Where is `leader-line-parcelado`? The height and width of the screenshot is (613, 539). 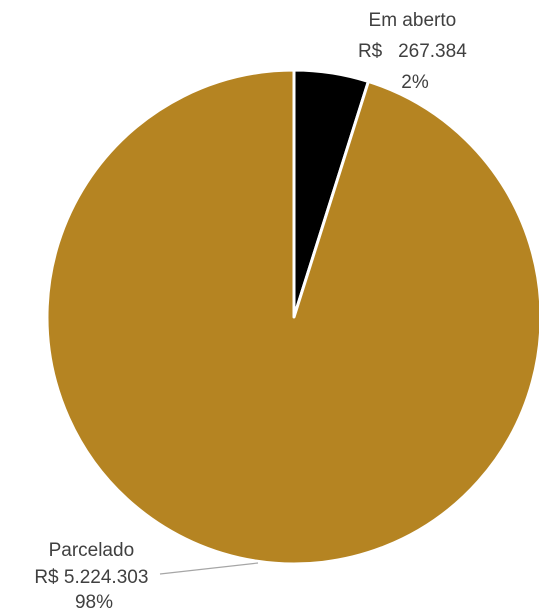
leader-line-parcelado is located at coordinates (209, 568).